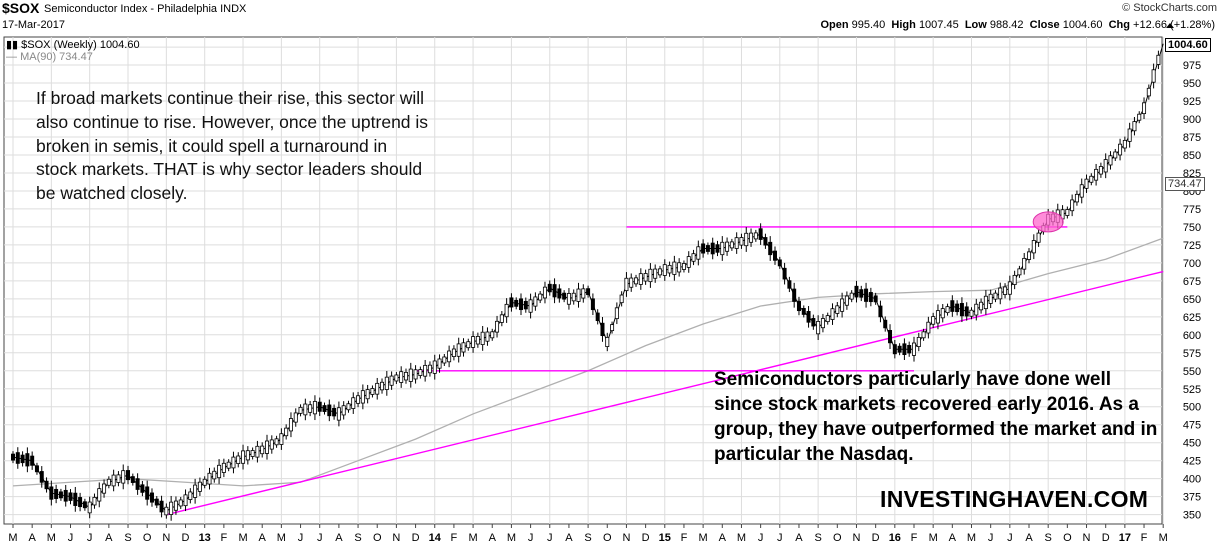 Image resolution: width=1221 pixels, height=546 pixels. What do you see at coordinates (1119, 25) in the screenshot?
I see `chg-label: Chg` at bounding box center [1119, 25].